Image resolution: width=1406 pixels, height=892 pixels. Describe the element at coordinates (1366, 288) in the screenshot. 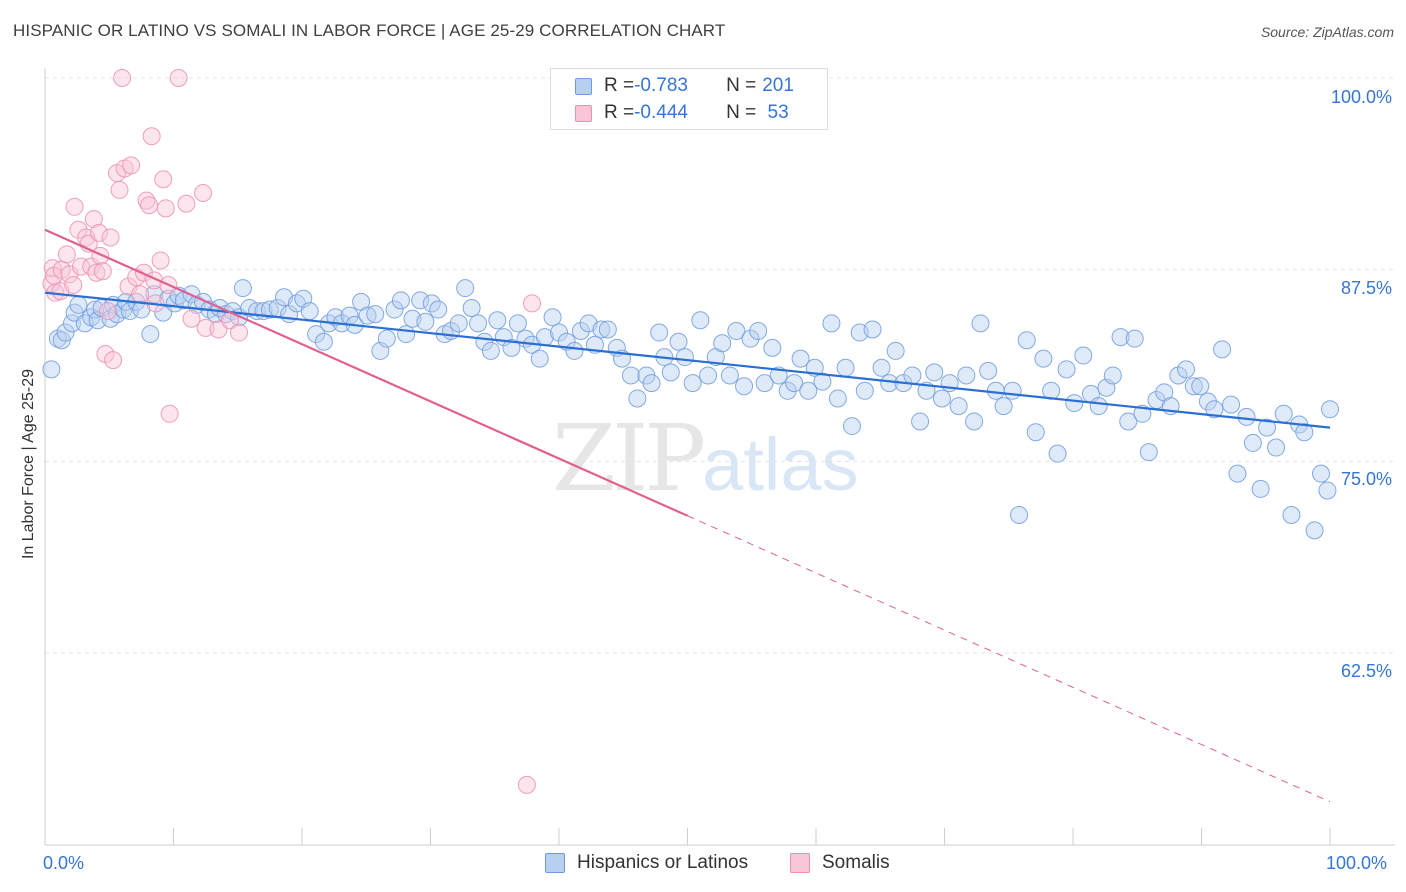

I see `y-tick-label-87-5: 87.5%` at that location.